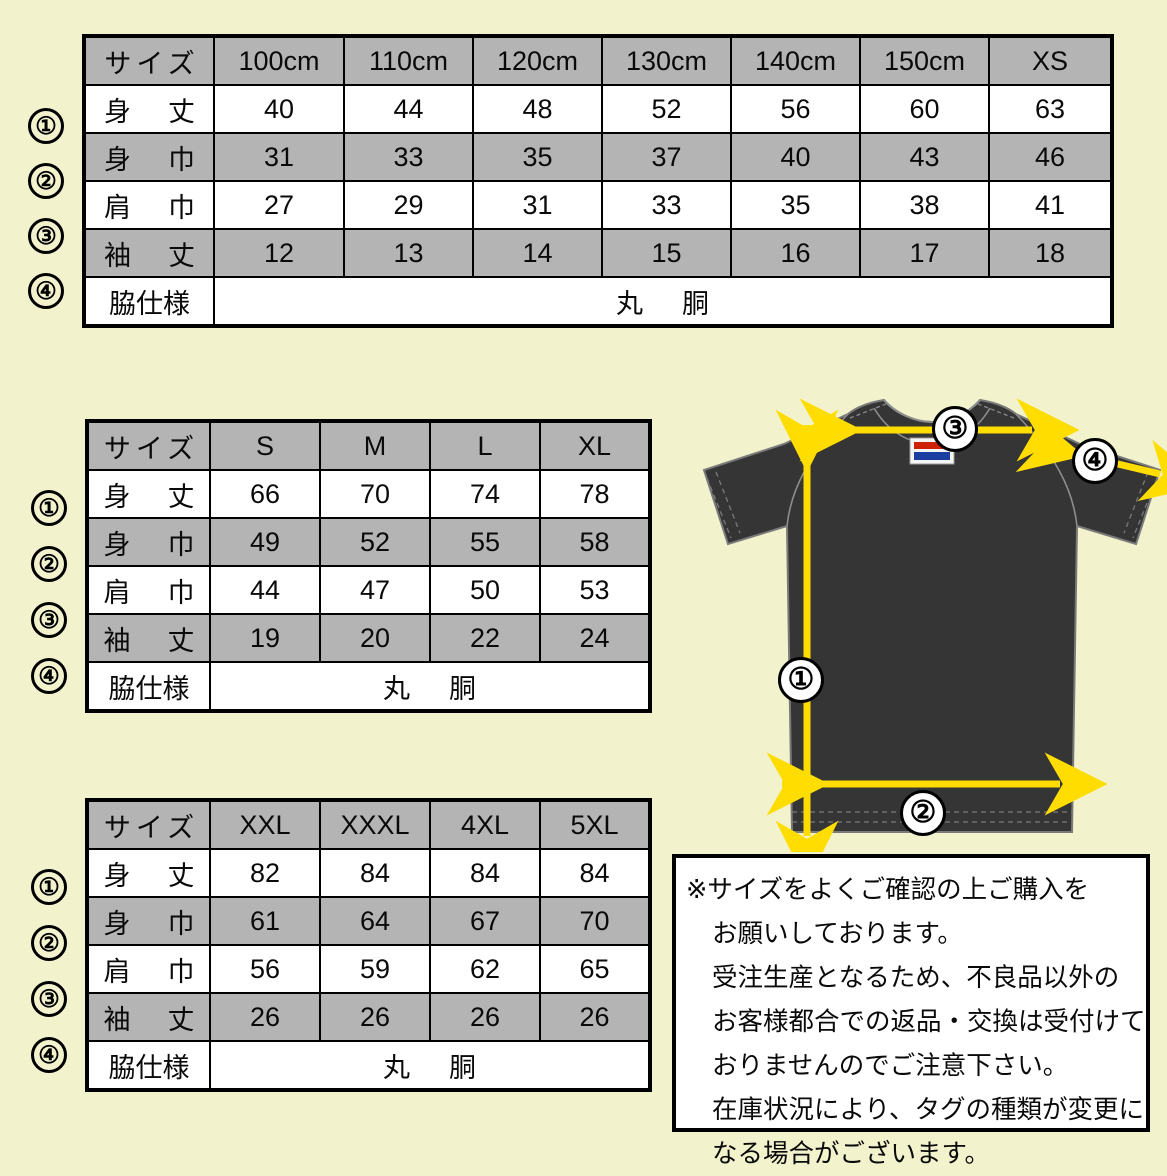 The image size is (1167, 1176). What do you see at coordinates (49, 887) in the screenshot?
I see `row-marker-1-table3: ①` at bounding box center [49, 887].